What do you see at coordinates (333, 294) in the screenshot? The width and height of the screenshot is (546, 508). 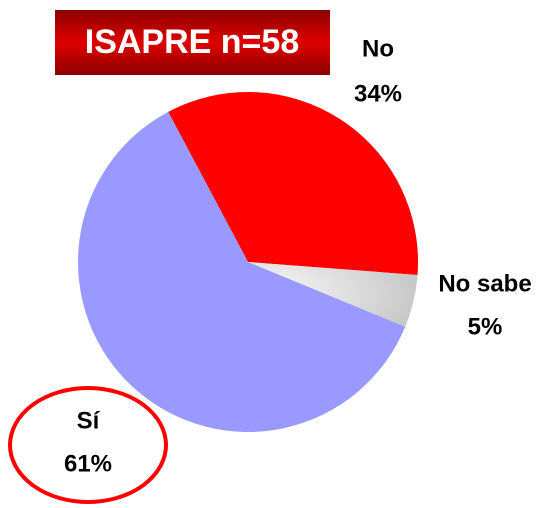 I see `pie-slice` at bounding box center [333, 294].